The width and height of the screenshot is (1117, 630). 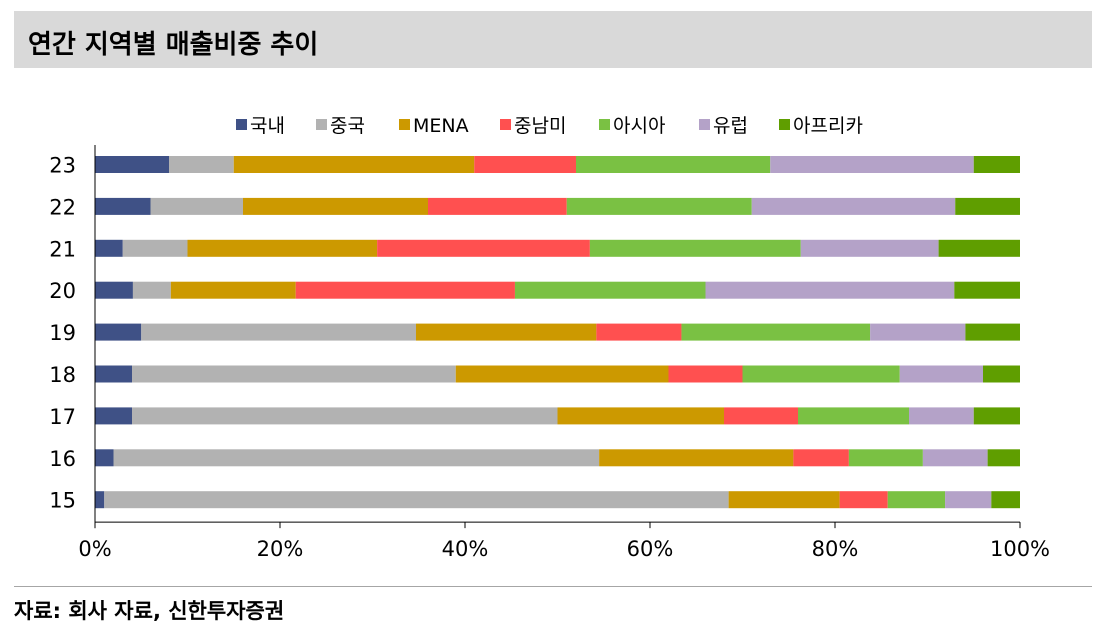 I want to click on page-title: 연간 지역별 매출비중 추이, so click(x=173, y=45).